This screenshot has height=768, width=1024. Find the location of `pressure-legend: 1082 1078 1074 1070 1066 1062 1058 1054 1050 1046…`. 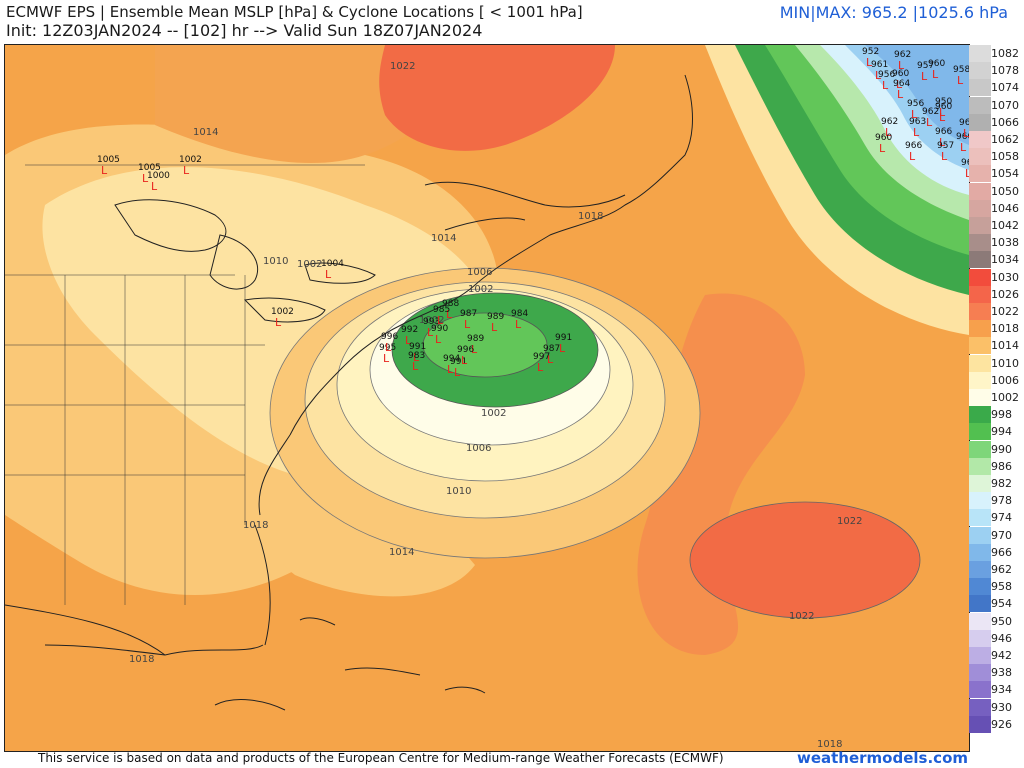

pressure-legend: 1082 1078 1074 1070 1066 1062 1058 1054 1050 1046… is located at coordinates (994, 397).